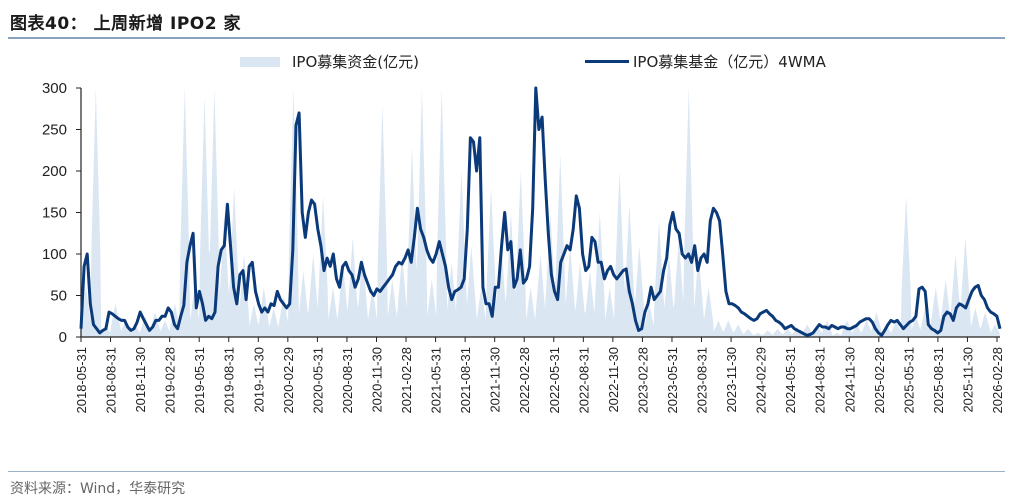  I want to click on svg-text: 2025-02-28, so click(879, 380).